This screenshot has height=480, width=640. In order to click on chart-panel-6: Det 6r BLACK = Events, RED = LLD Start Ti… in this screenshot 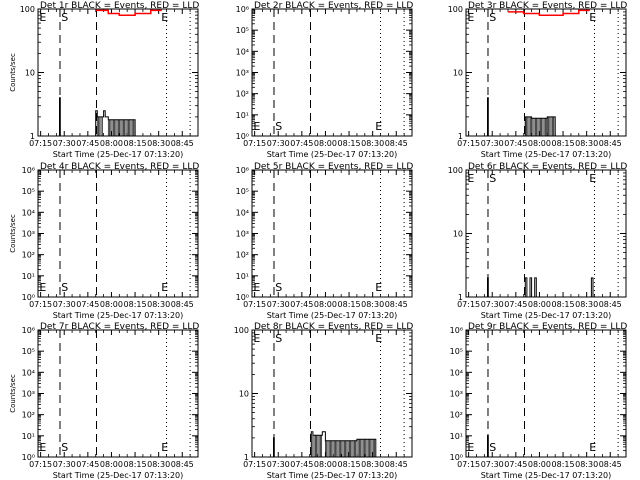, I will do `click(538, 241)`.